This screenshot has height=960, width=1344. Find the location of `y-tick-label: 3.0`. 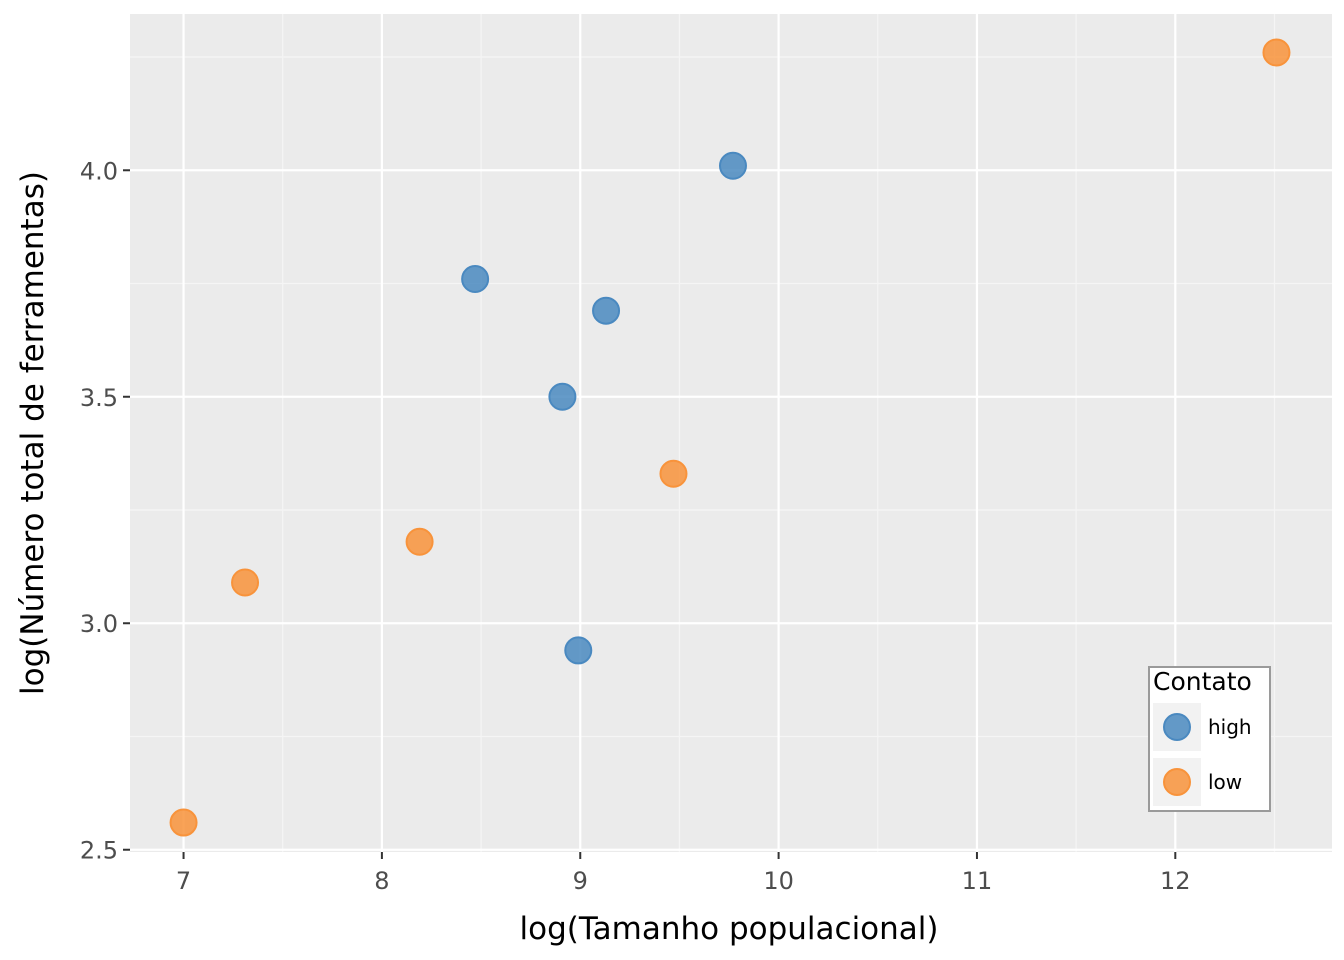

y-tick-label: 3.0 is located at coordinates (99, 624).